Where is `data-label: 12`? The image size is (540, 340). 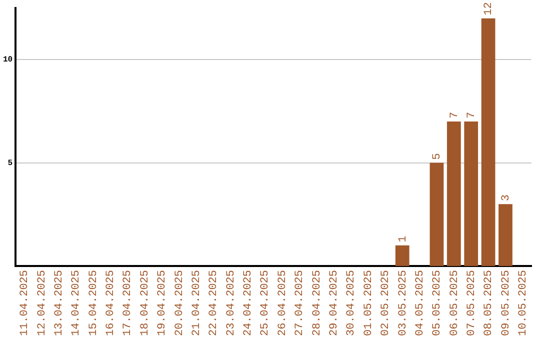 data-label: 12 is located at coordinates (489, 9).